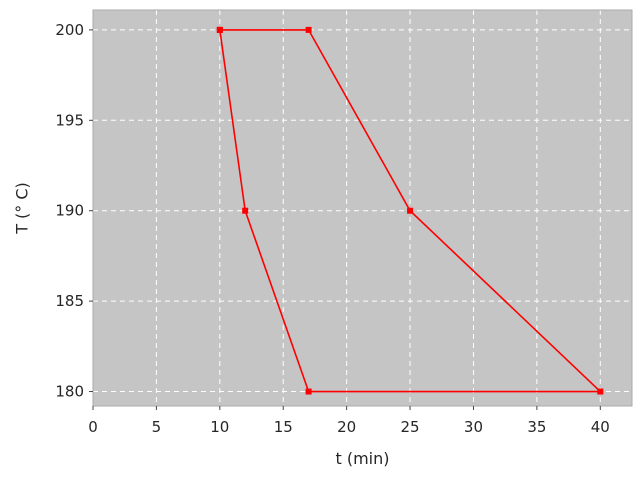 The image size is (640, 480). I want to click on x-tick-label: 10, so click(219, 427).